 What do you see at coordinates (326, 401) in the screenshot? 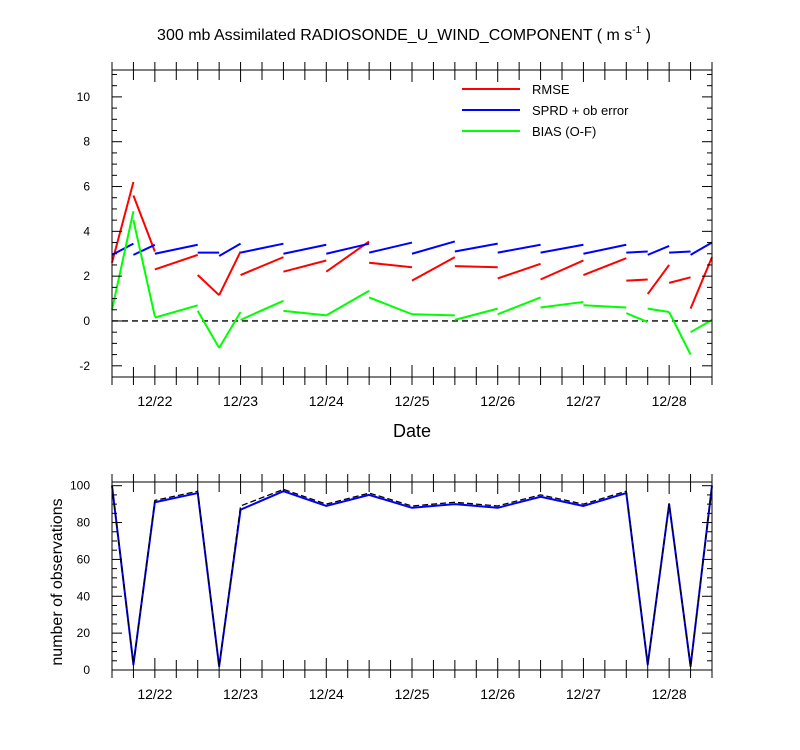
I see `top-x-tick-label: 12/24` at bounding box center [326, 401].